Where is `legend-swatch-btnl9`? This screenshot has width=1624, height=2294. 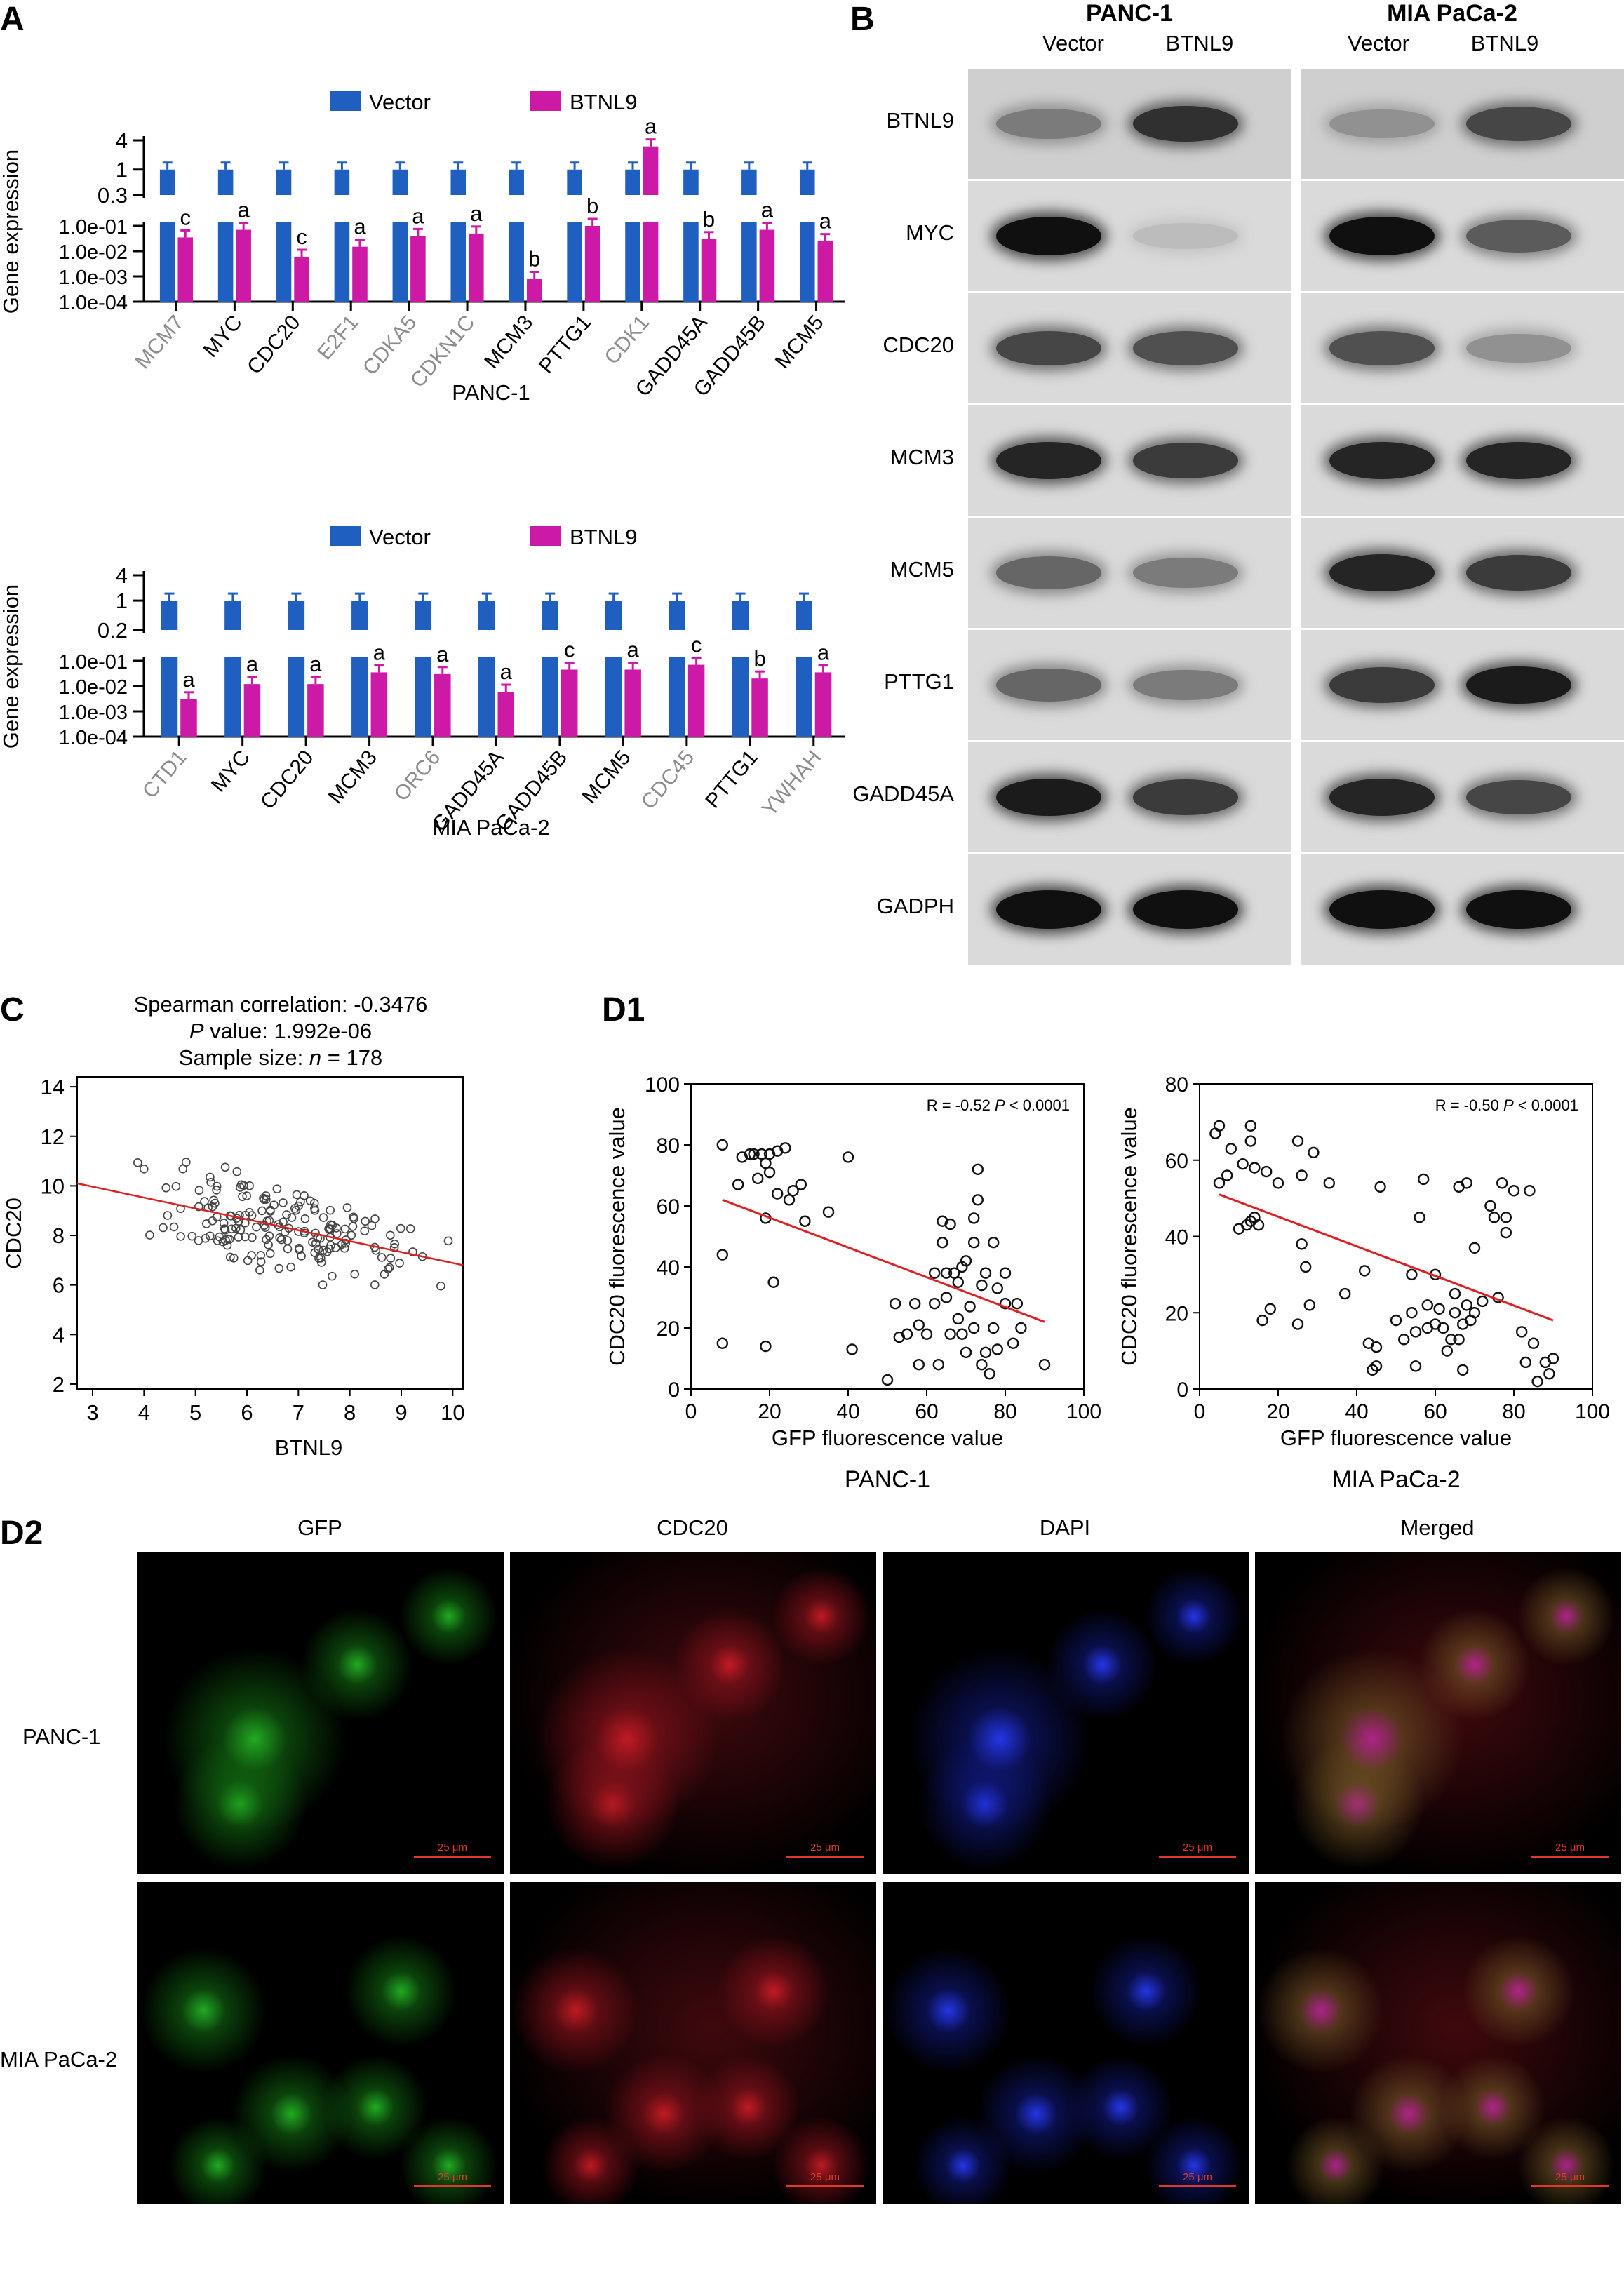 legend-swatch-btnl9 is located at coordinates (545, 536).